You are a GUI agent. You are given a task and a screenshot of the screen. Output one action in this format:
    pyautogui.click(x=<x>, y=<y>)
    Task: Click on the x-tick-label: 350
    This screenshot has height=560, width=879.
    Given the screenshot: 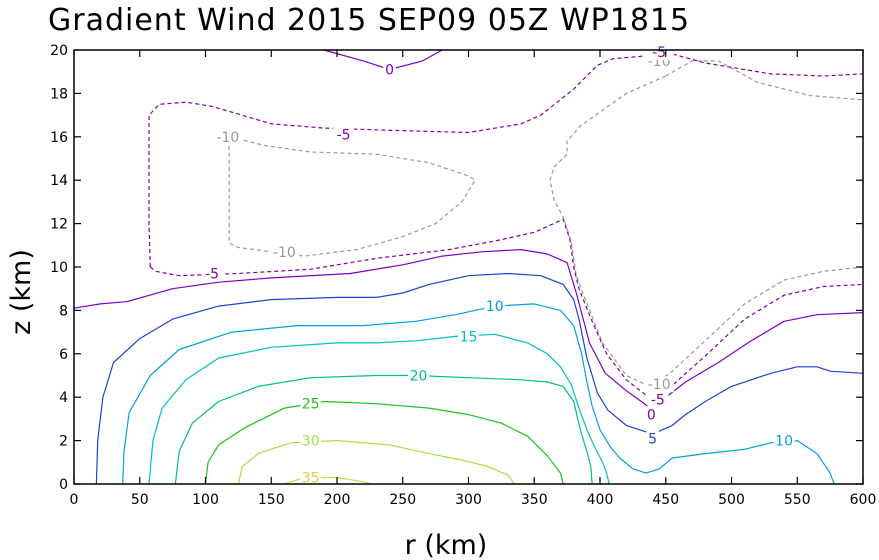 What is the action you would take?
    pyautogui.click(x=534, y=500)
    